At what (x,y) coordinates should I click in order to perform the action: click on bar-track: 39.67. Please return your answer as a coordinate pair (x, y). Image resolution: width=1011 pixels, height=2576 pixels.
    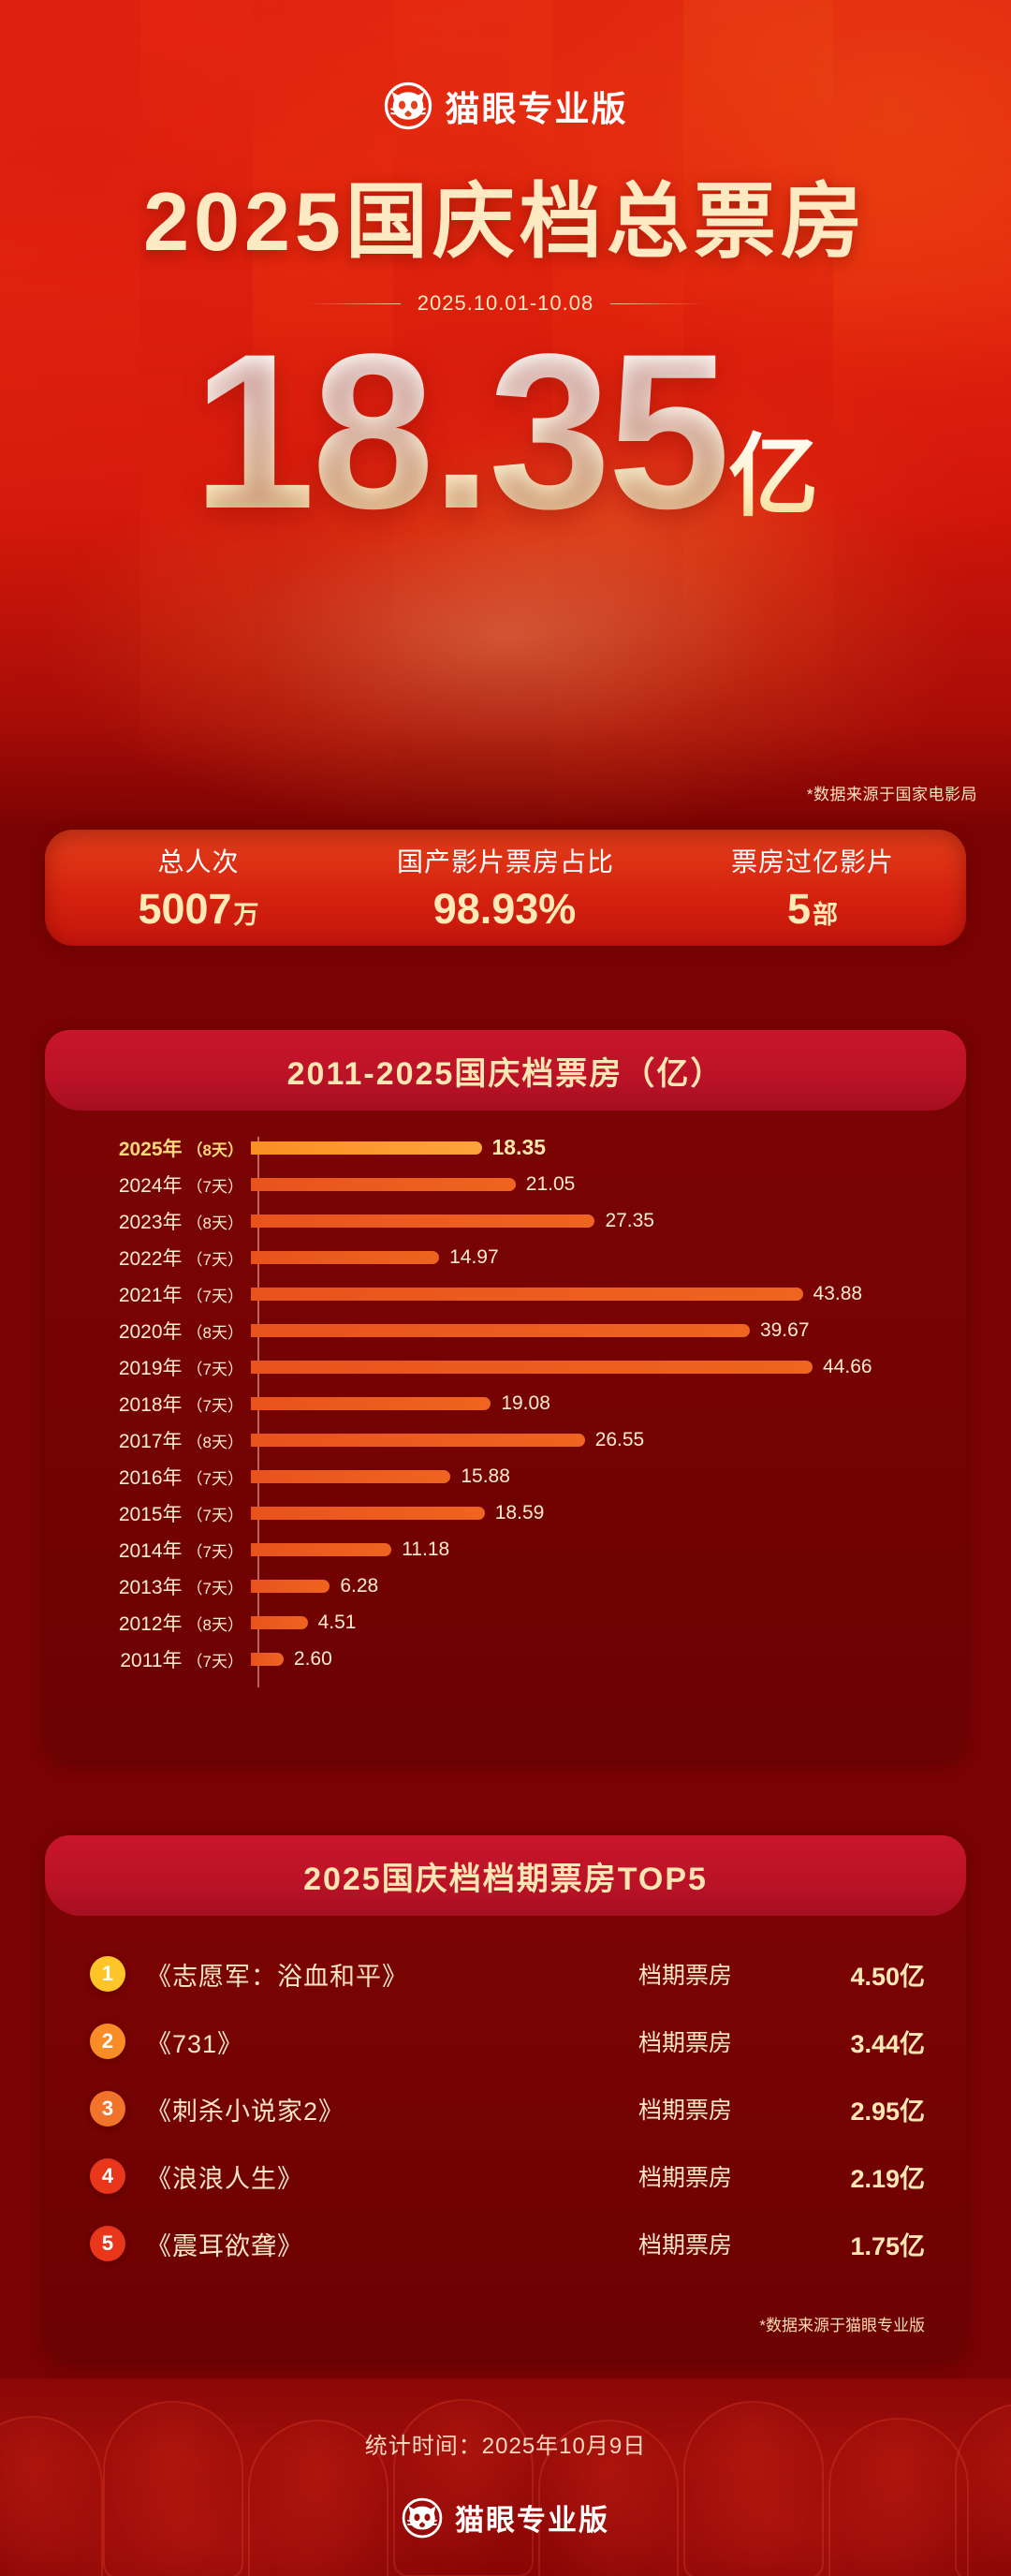
    Looking at the image, I should click on (608, 1330).